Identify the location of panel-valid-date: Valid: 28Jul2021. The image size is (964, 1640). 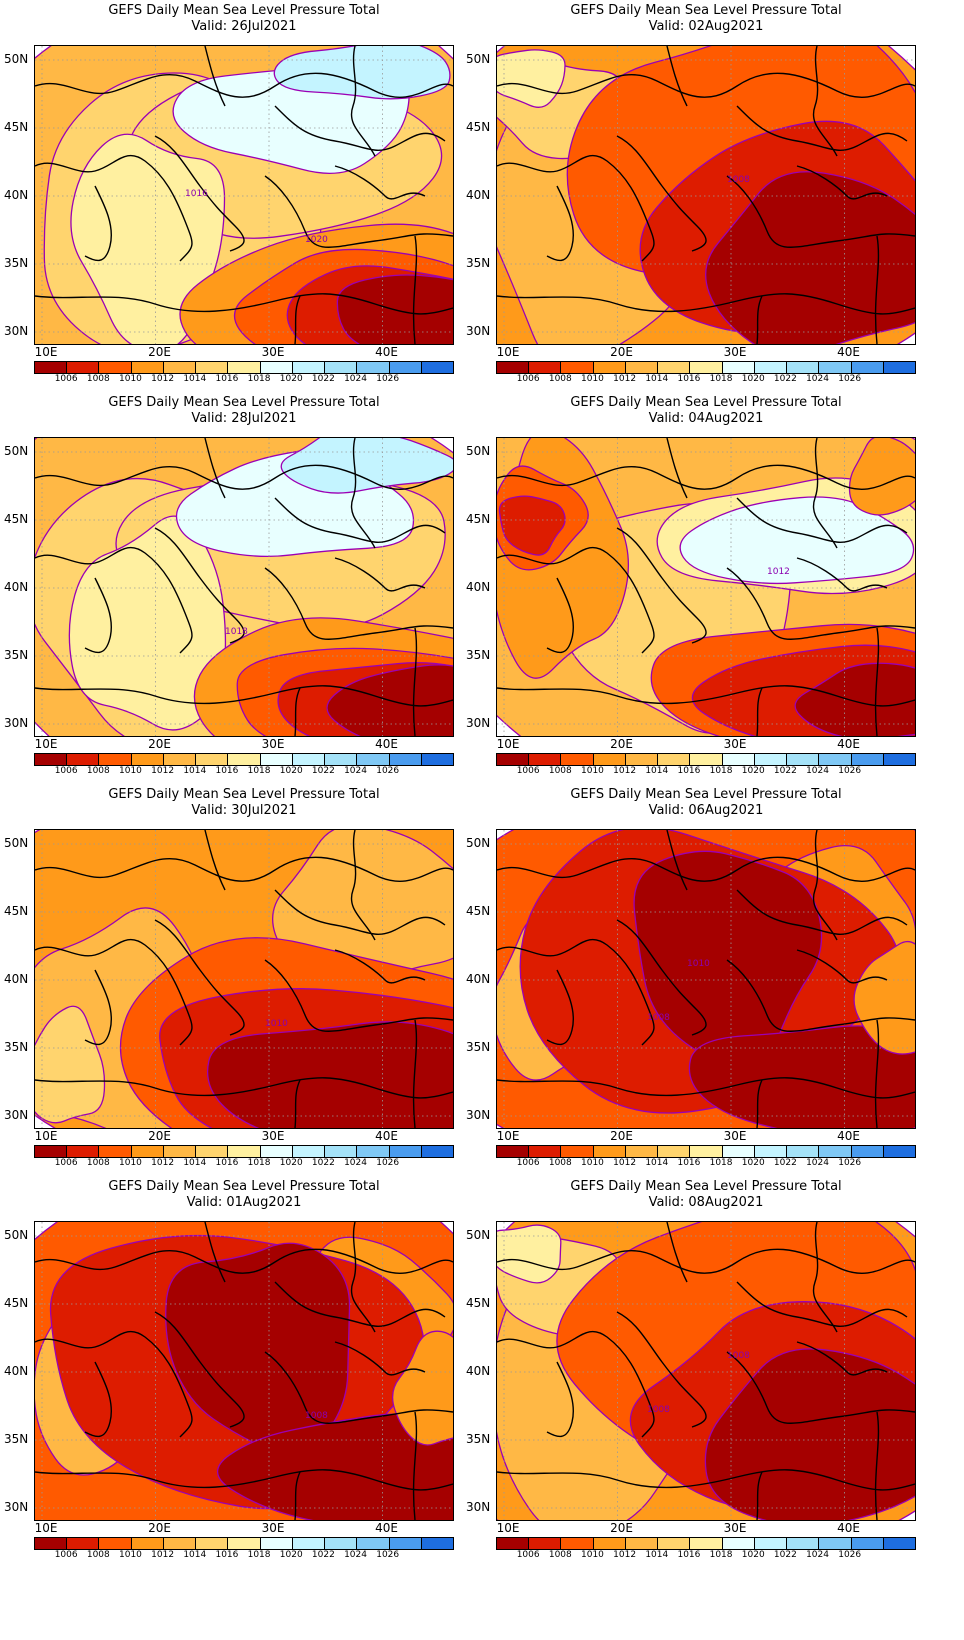
(244, 418).